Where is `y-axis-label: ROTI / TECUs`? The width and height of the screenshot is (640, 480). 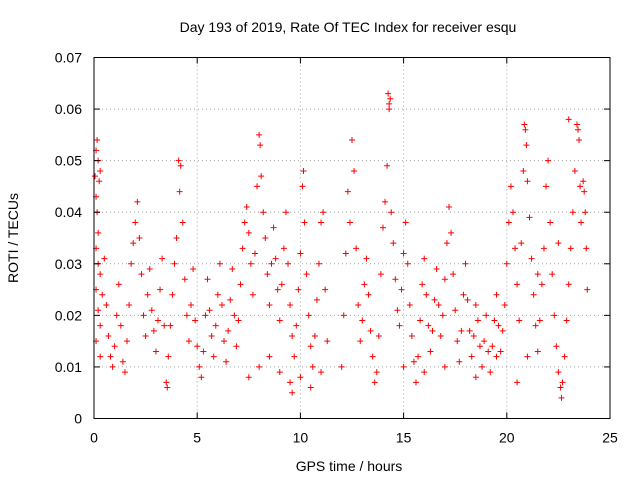
y-axis-label: ROTI / TECUs is located at coordinates (13, 238).